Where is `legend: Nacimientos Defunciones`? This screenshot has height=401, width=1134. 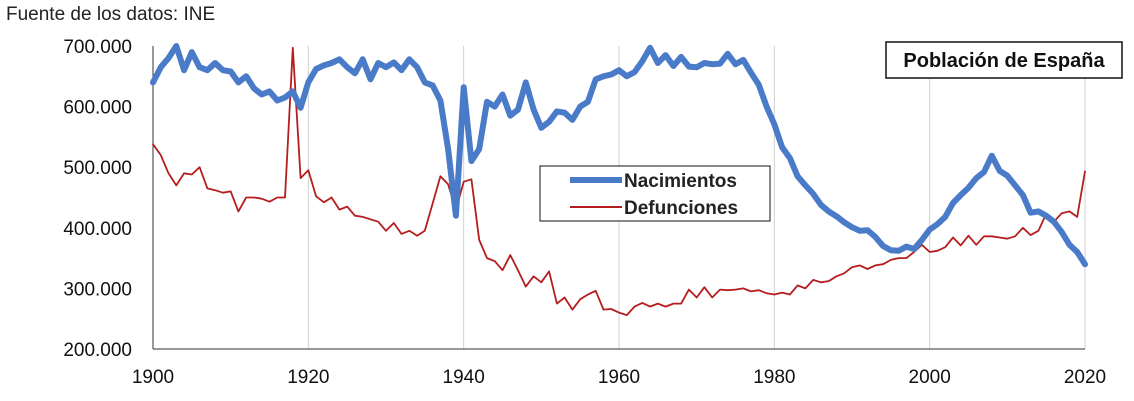
legend: Nacimientos Defunciones is located at coordinates (655, 193).